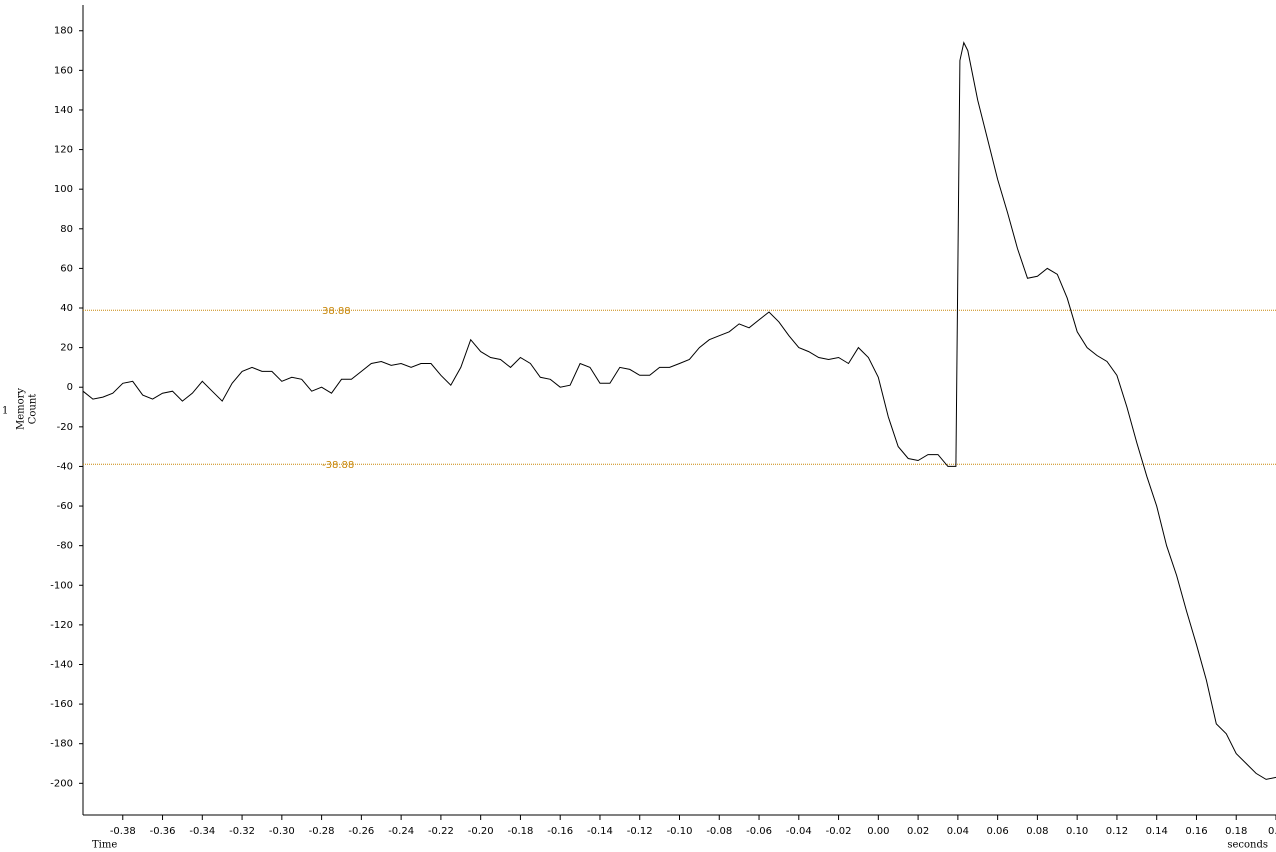 This screenshot has width=1276, height=852. Describe the element at coordinates (65, 506) in the screenshot. I see `y-tick-label: -60` at that location.